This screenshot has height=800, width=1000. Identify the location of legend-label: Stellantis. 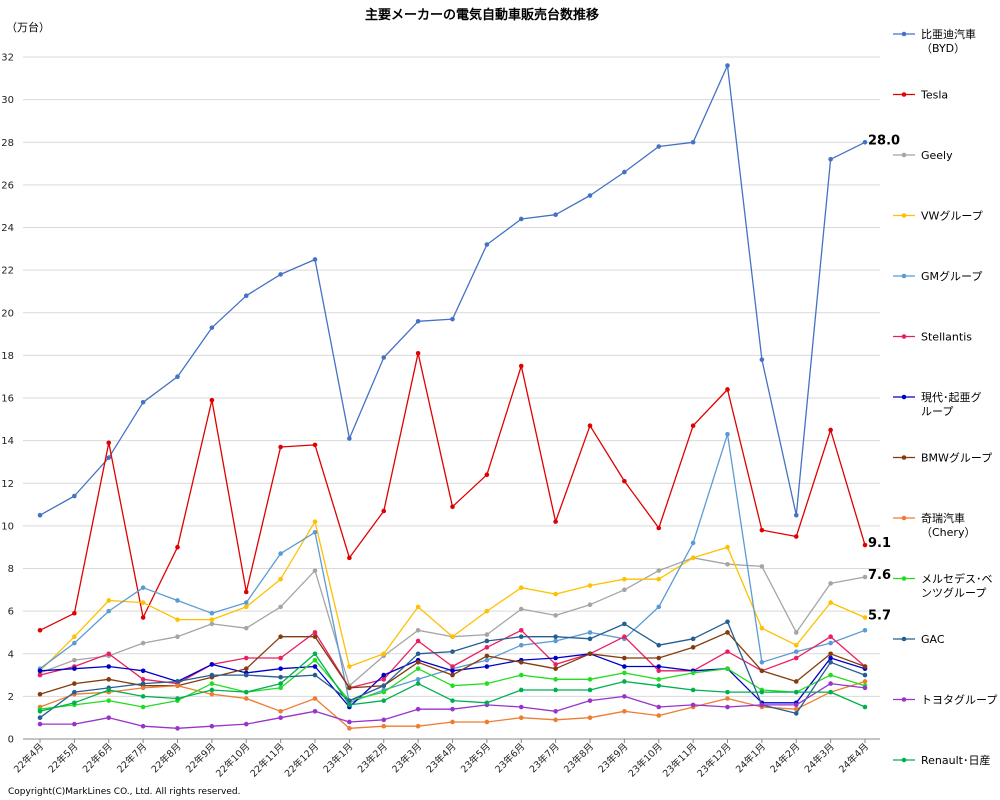
(946, 337).